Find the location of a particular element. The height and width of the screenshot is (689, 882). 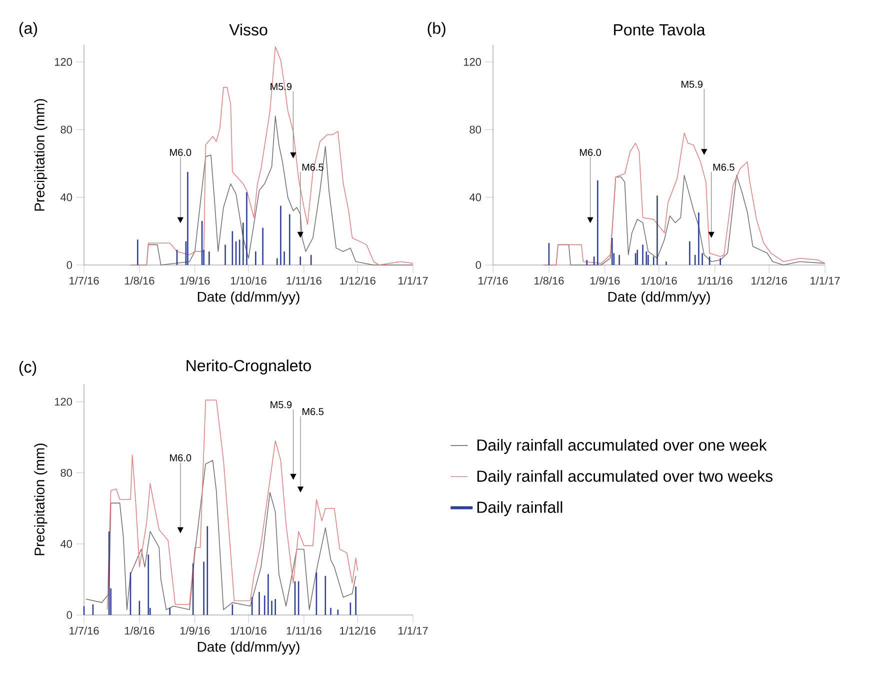

text: (b) is located at coordinates (437, 30).